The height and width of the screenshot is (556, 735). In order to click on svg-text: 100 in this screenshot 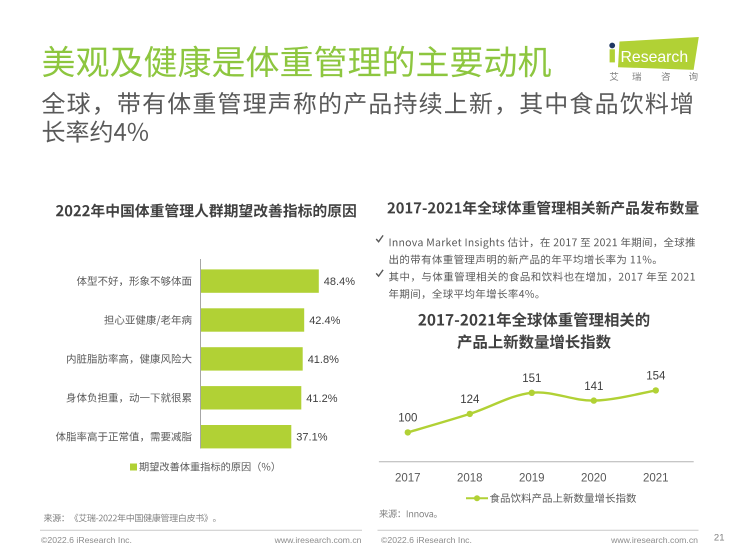, I will do `click(407, 419)`.